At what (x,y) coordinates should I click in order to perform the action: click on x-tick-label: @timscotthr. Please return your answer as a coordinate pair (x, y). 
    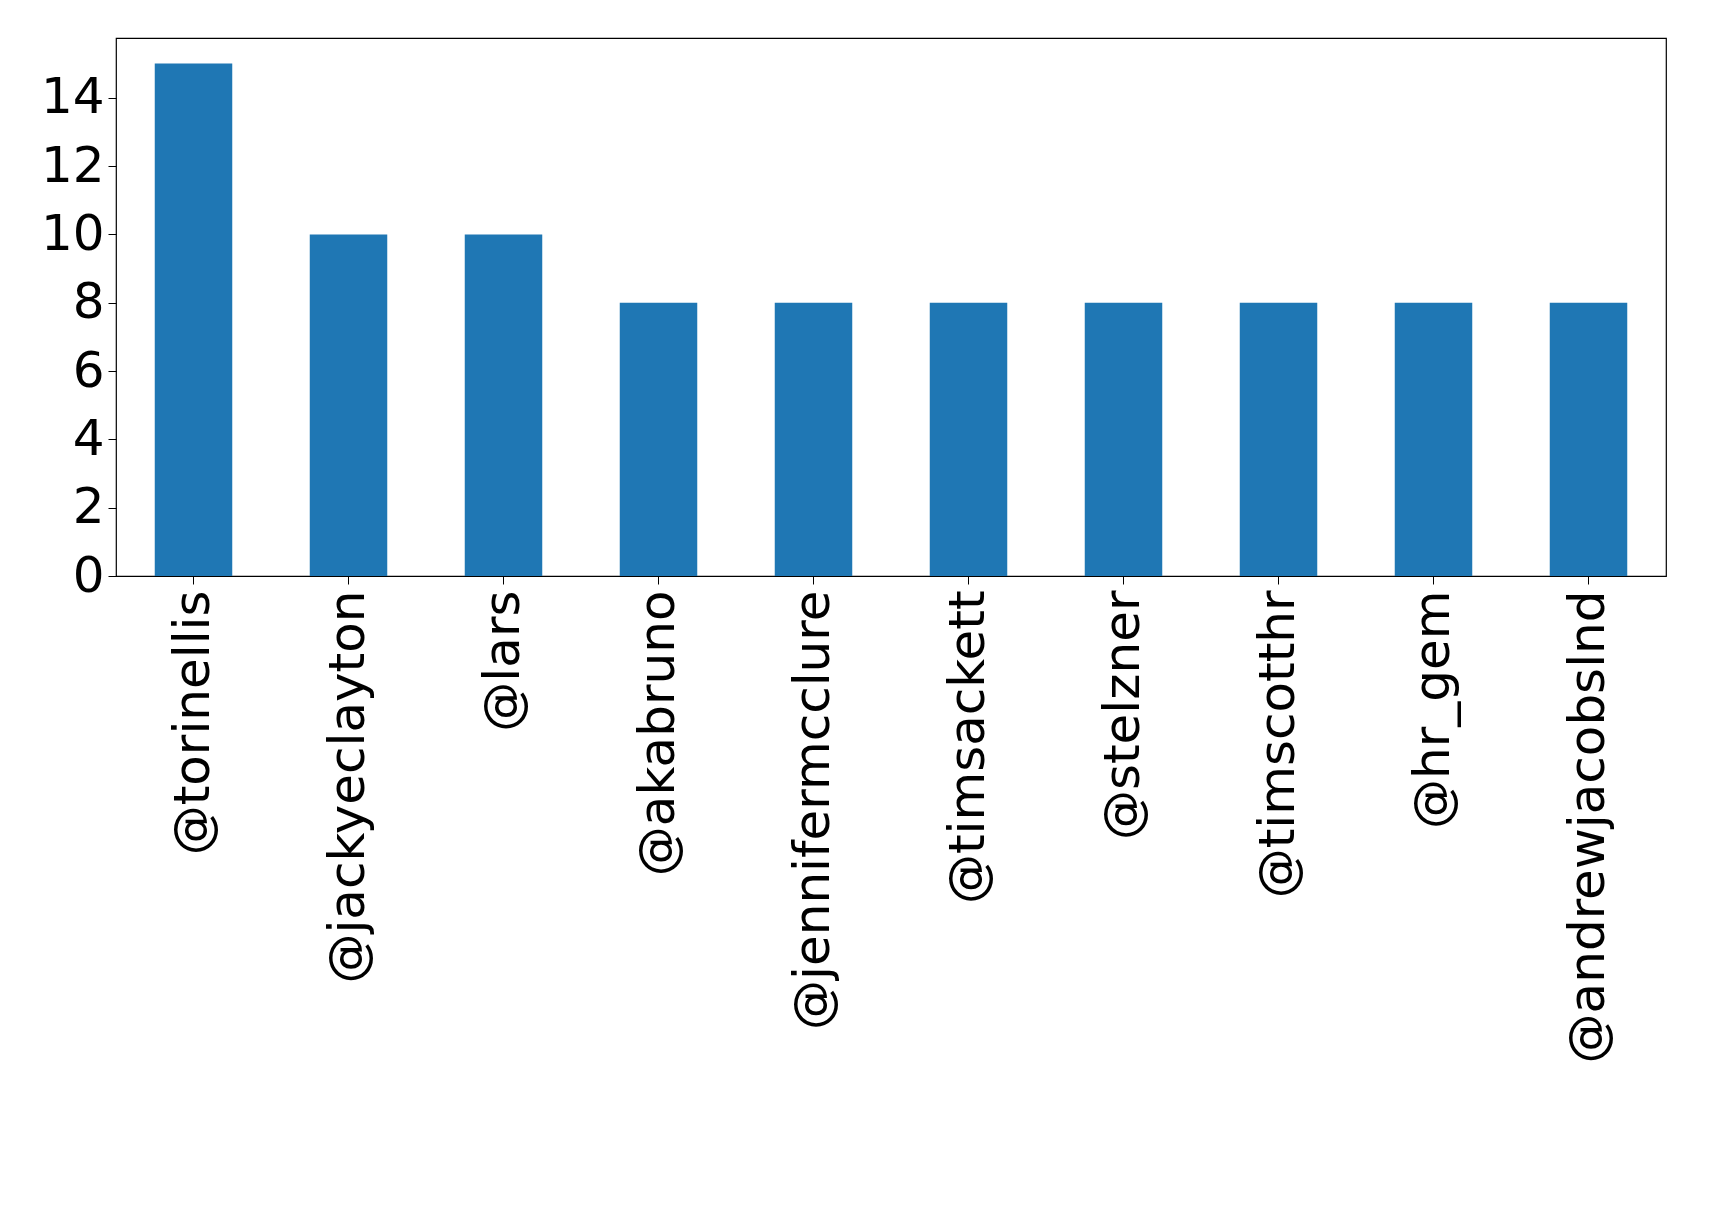
    Looking at the image, I should click on (1276, 744).